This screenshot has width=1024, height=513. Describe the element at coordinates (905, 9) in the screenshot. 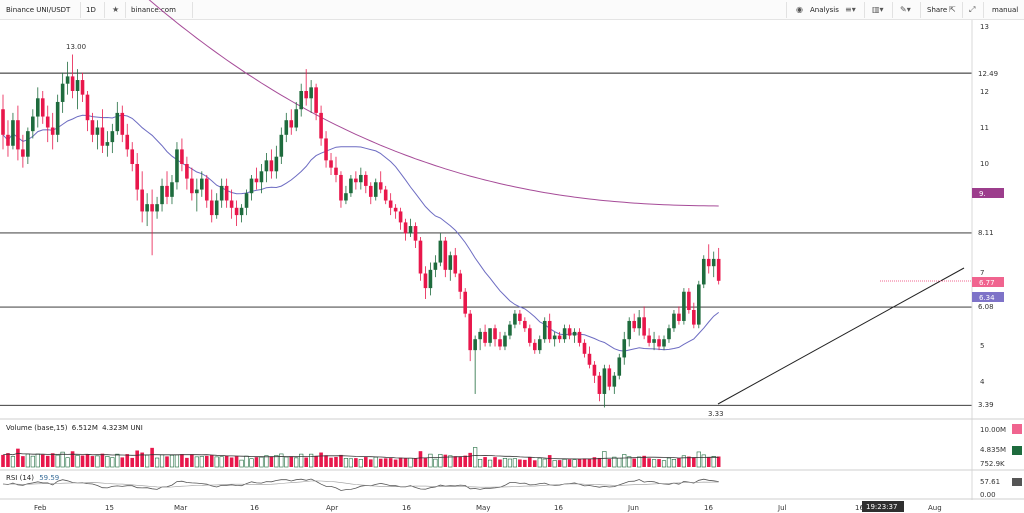

I see `pencil-icon: ✎▾` at that location.